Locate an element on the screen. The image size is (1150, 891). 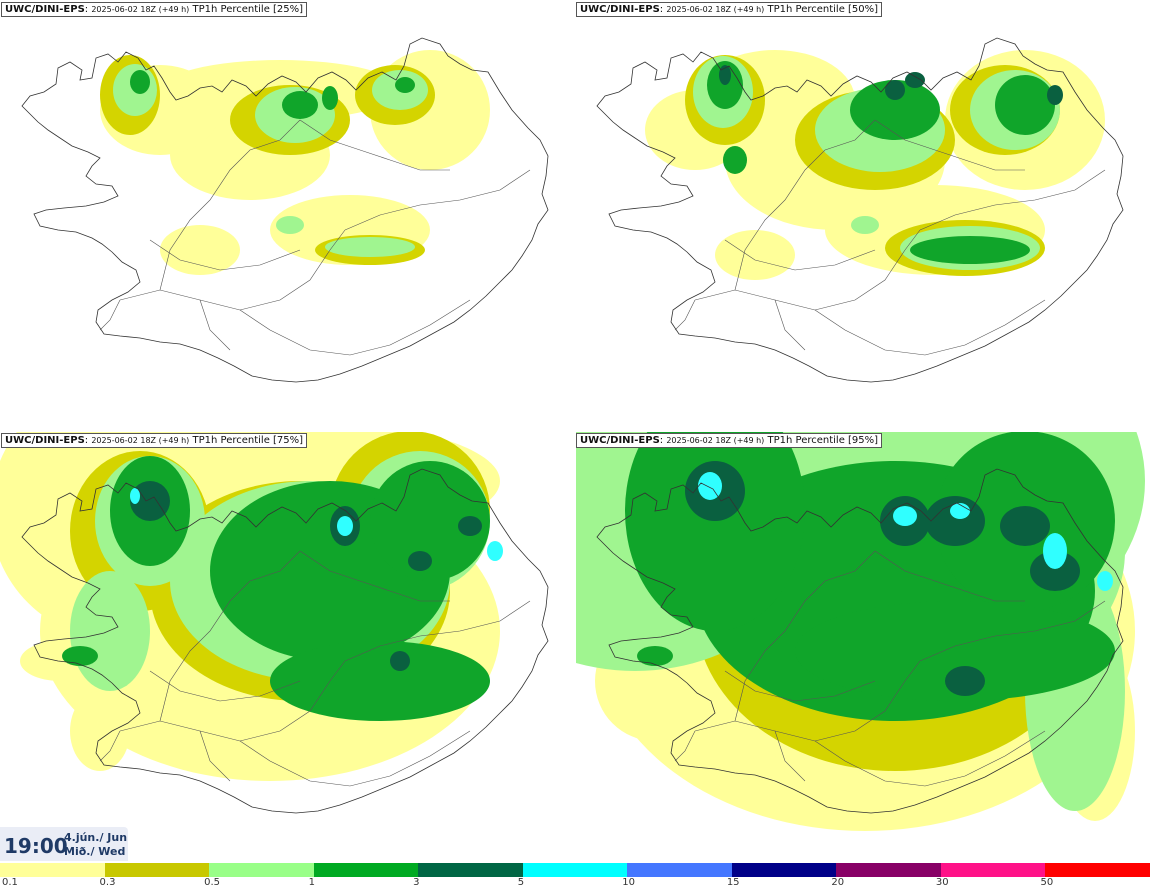
legend-tick-label: 1 is located at coordinates (311, 882).